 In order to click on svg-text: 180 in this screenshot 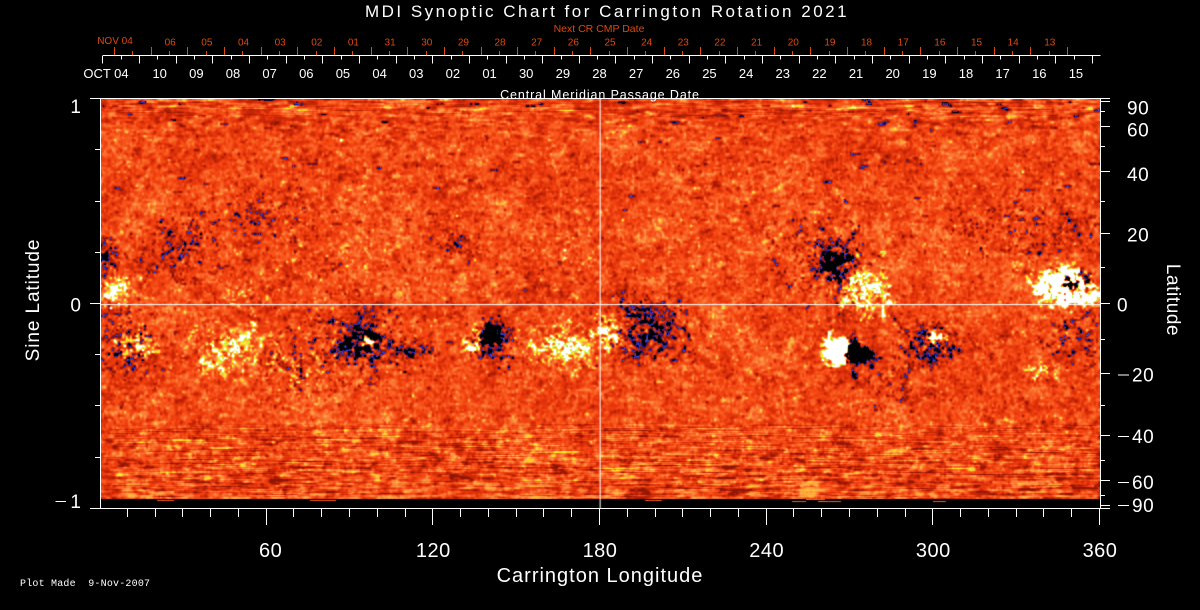, I will do `click(600, 551)`.